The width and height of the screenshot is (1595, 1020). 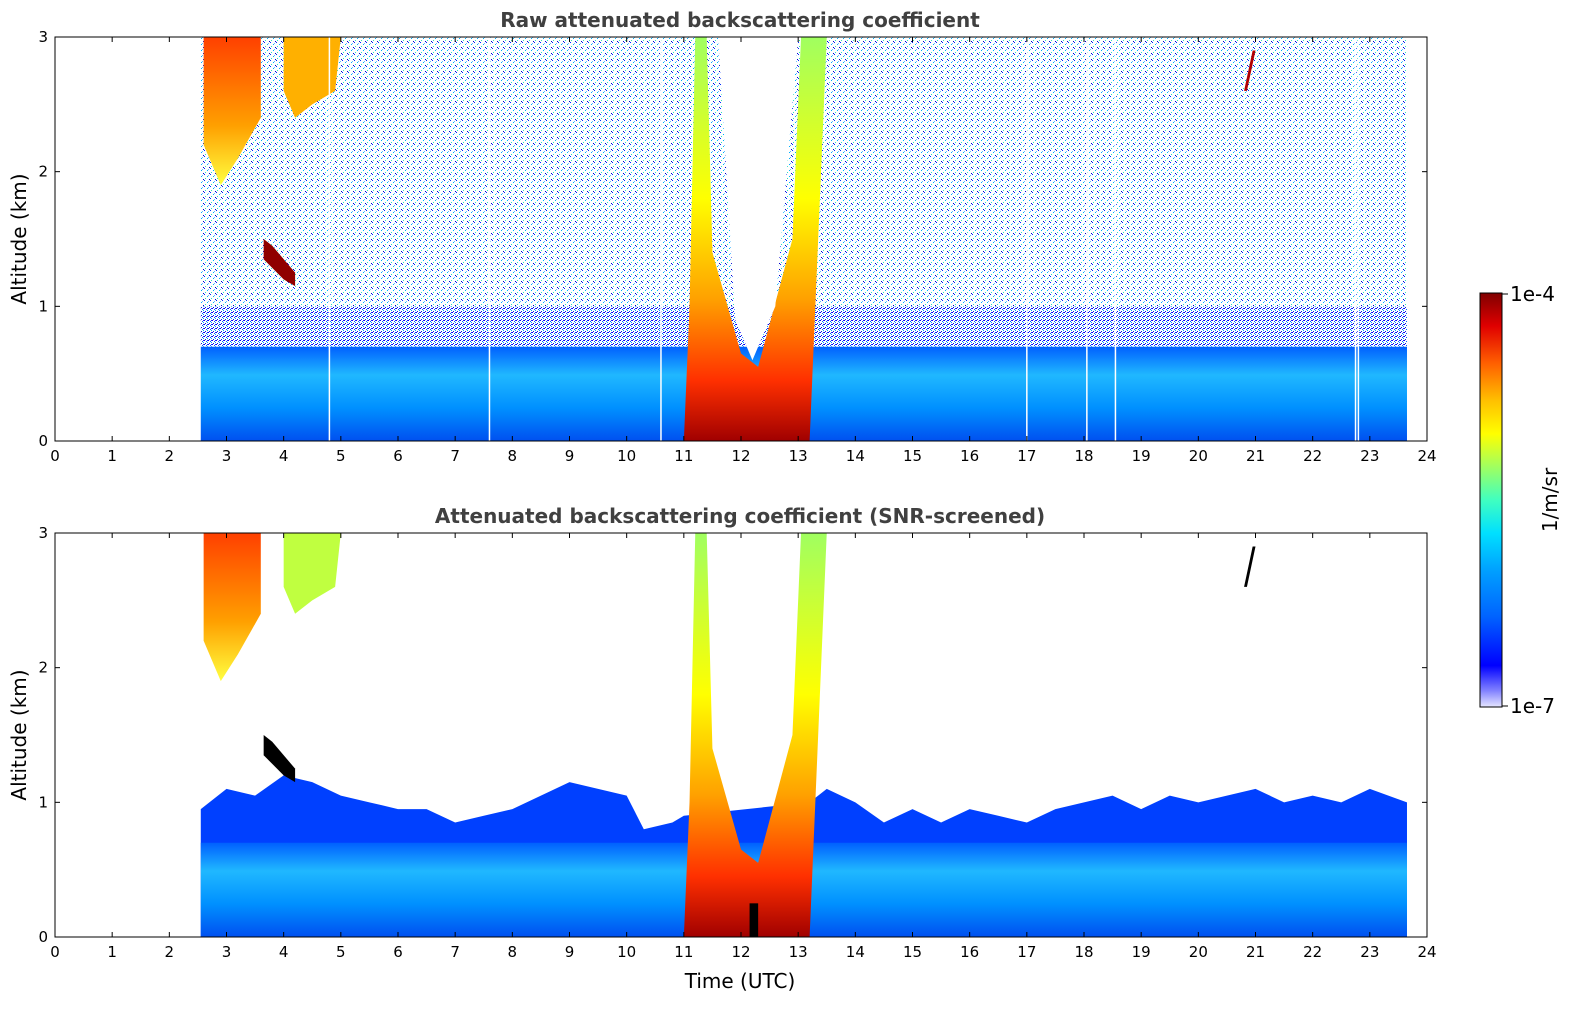 What do you see at coordinates (227, 456) in the screenshot?
I see `raw-x-tick-label: 3` at bounding box center [227, 456].